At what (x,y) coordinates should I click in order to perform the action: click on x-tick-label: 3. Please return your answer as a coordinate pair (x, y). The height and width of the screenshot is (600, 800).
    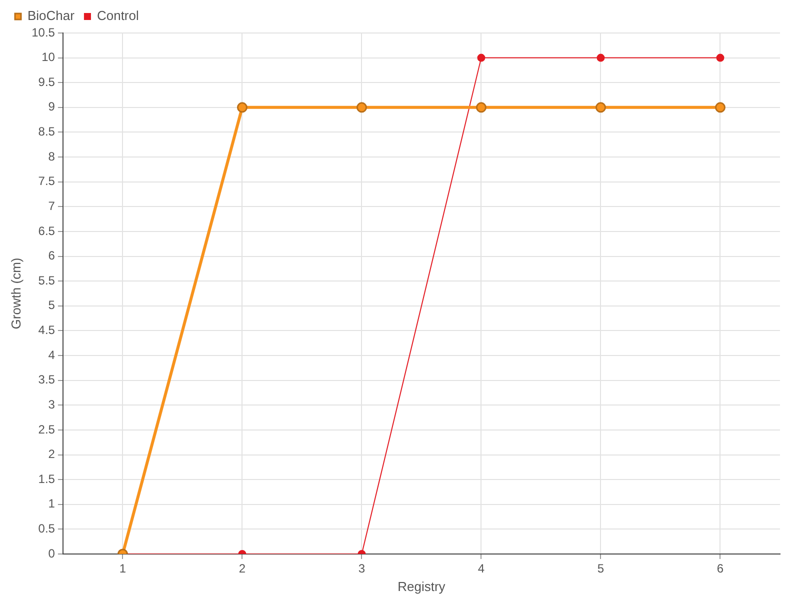
    Looking at the image, I should click on (362, 569).